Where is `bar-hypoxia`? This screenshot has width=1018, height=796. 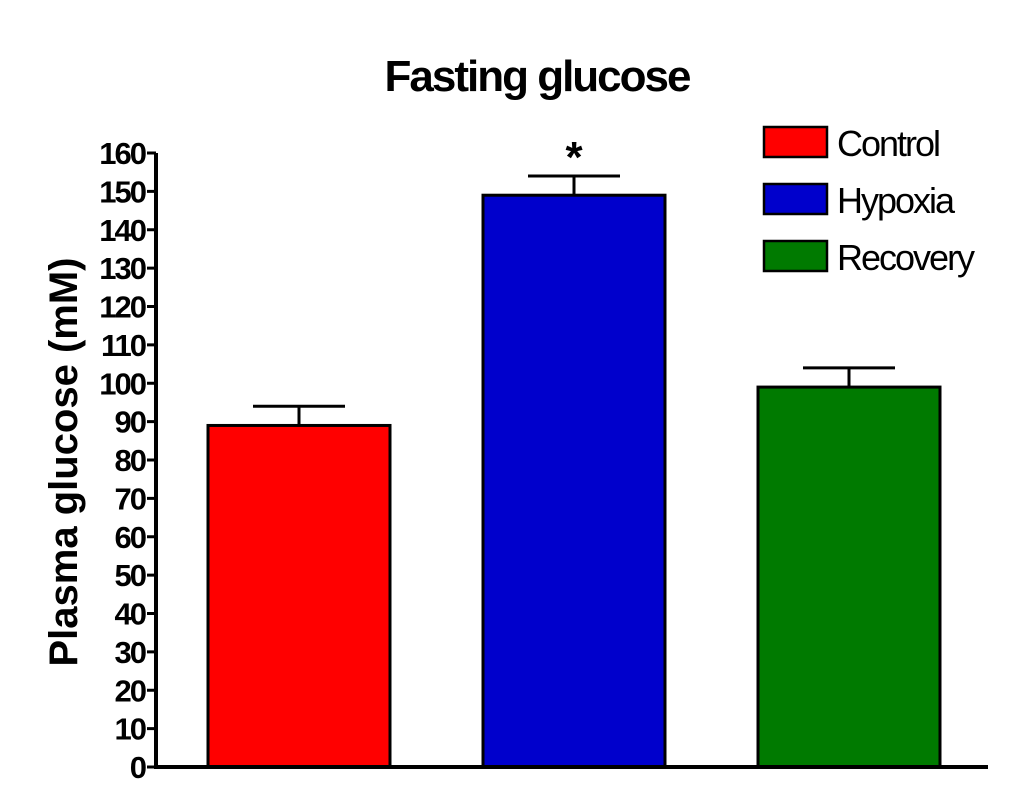 bar-hypoxia is located at coordinates (574, 481).